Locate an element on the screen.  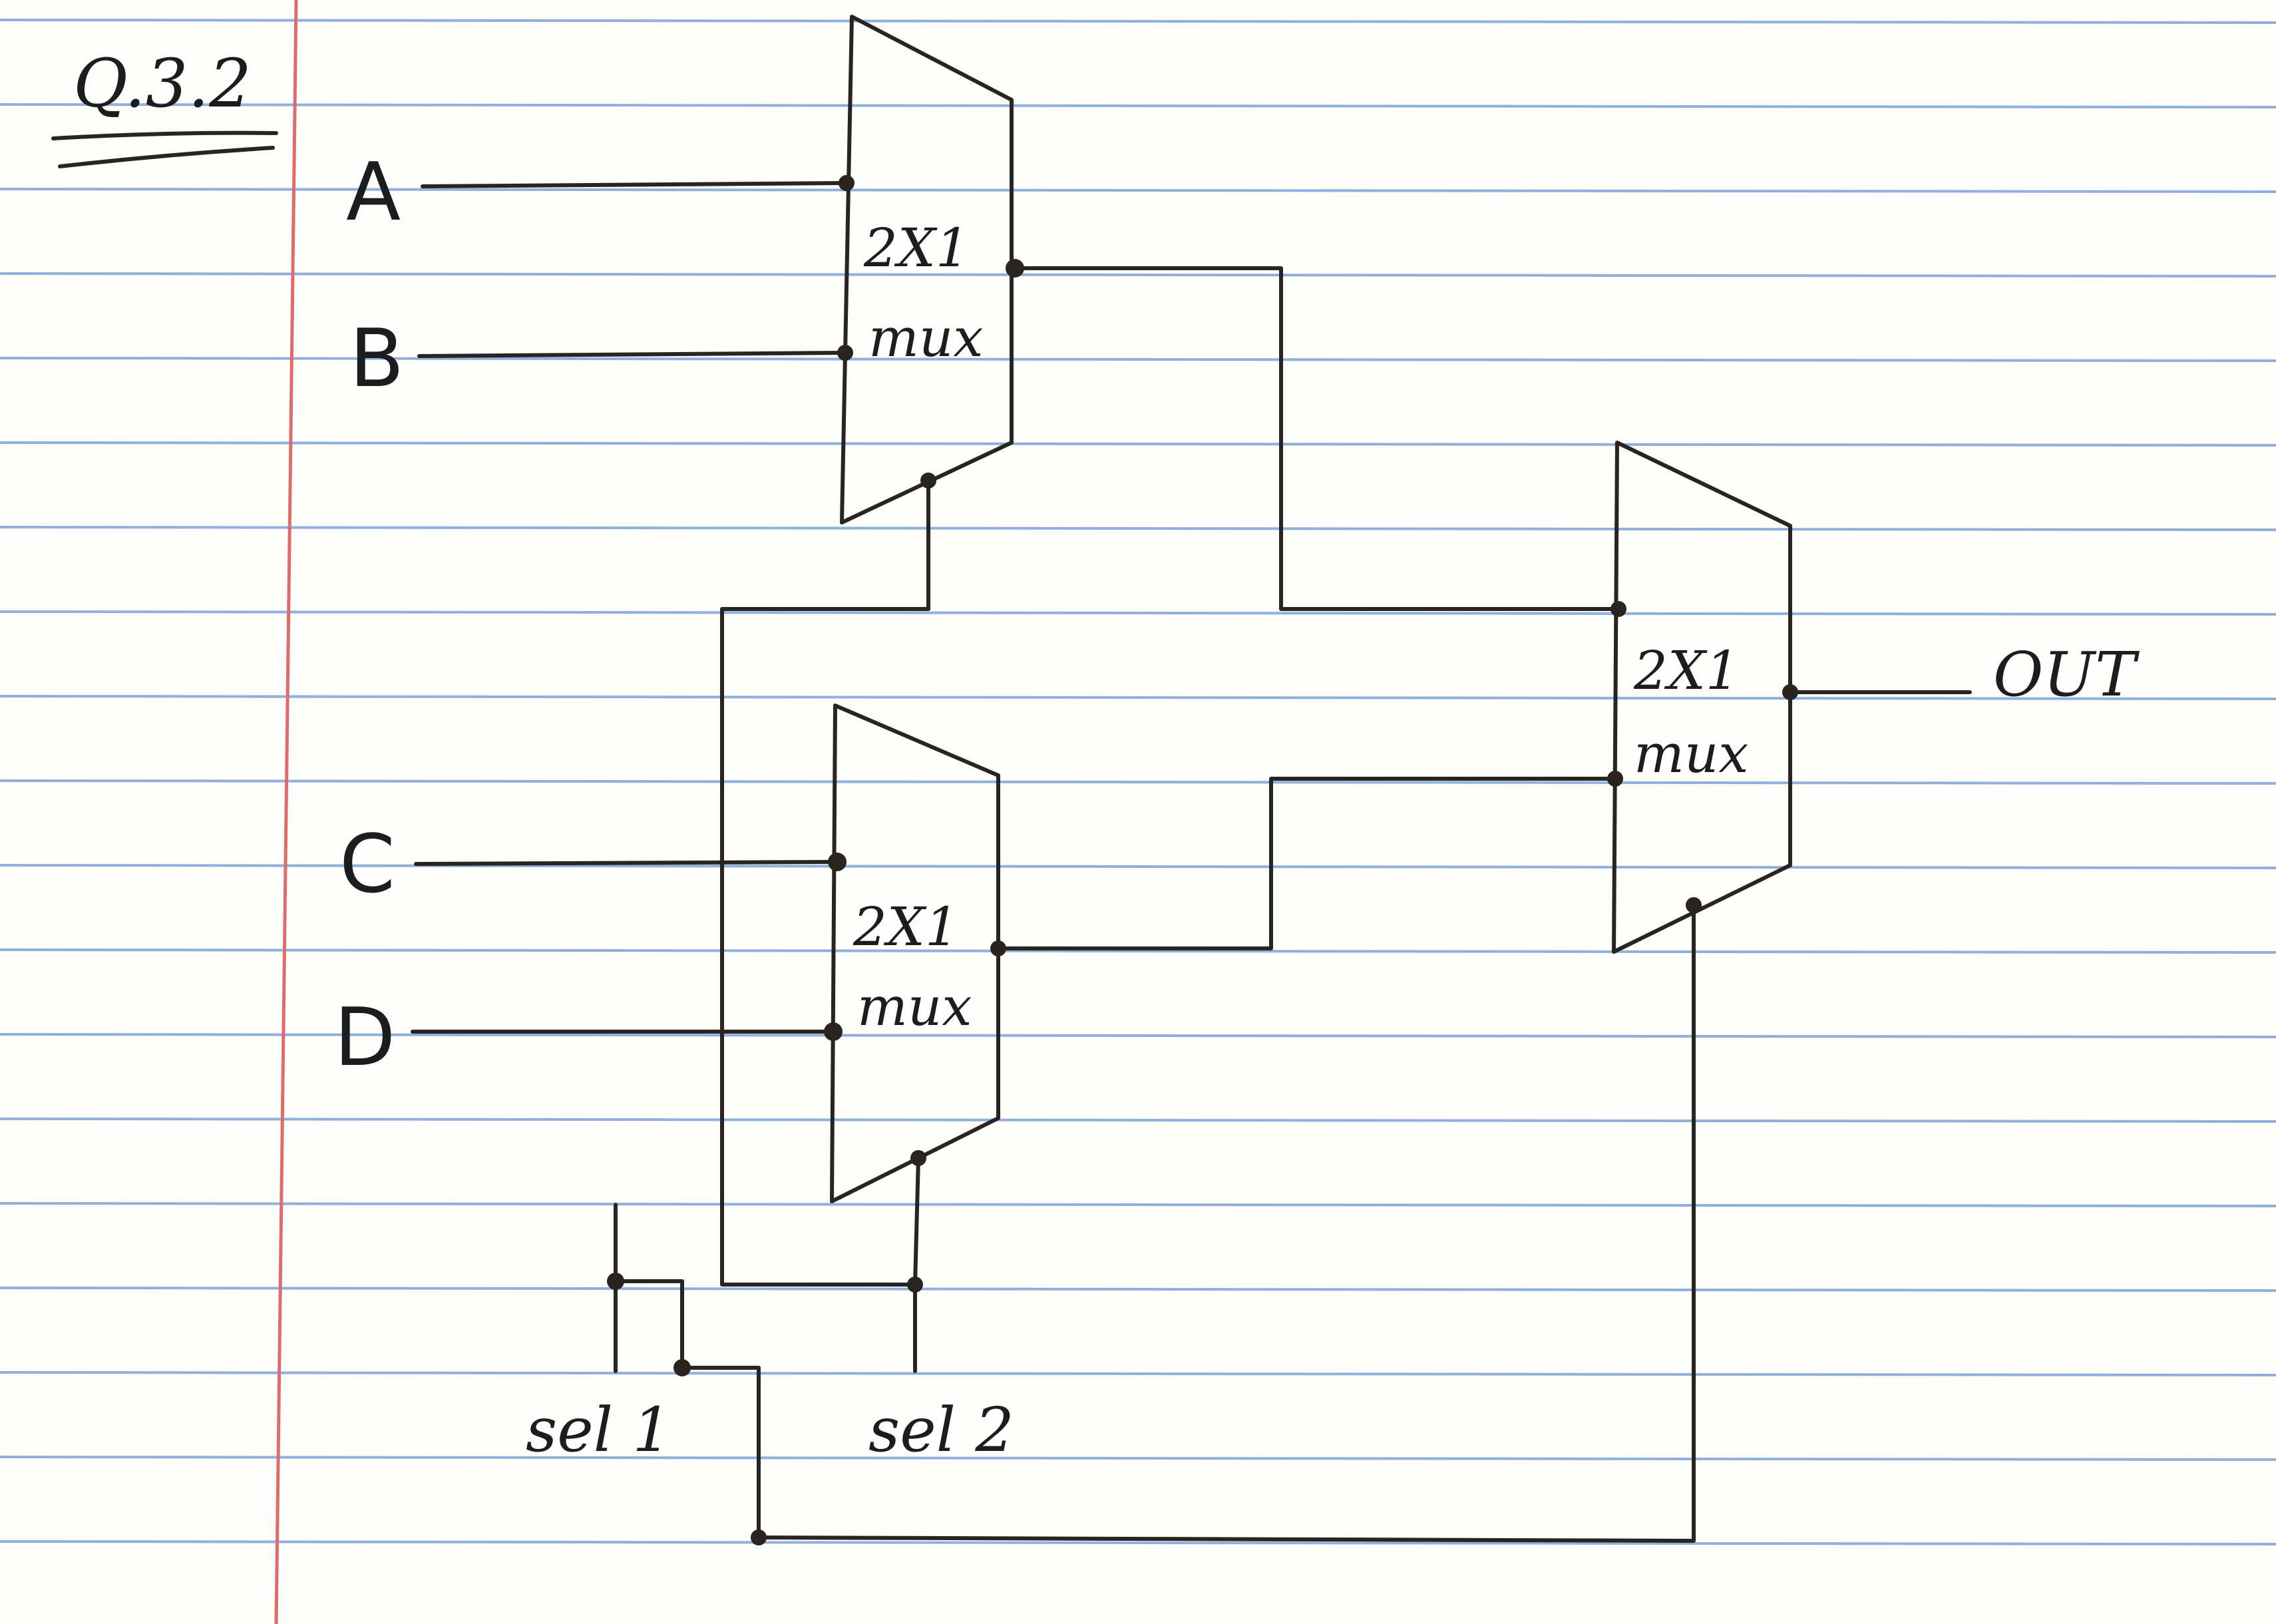
mux-2-size-label: 2X1 is located at coordinates (906, 927).